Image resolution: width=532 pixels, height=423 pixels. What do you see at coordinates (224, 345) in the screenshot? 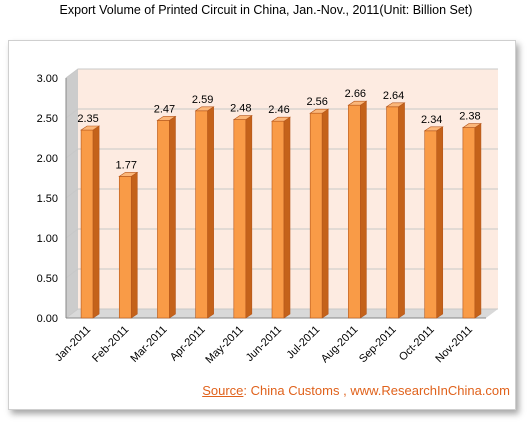
I see `x-tick-label: May-2011` at bounding box center [224, 345].